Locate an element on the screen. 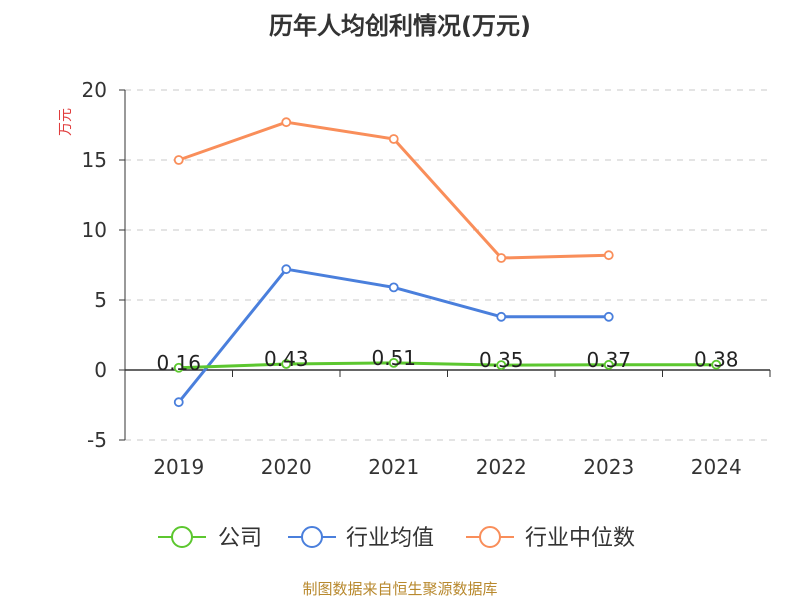  y-tick-label: 15 is located at coordinates (94, 160).